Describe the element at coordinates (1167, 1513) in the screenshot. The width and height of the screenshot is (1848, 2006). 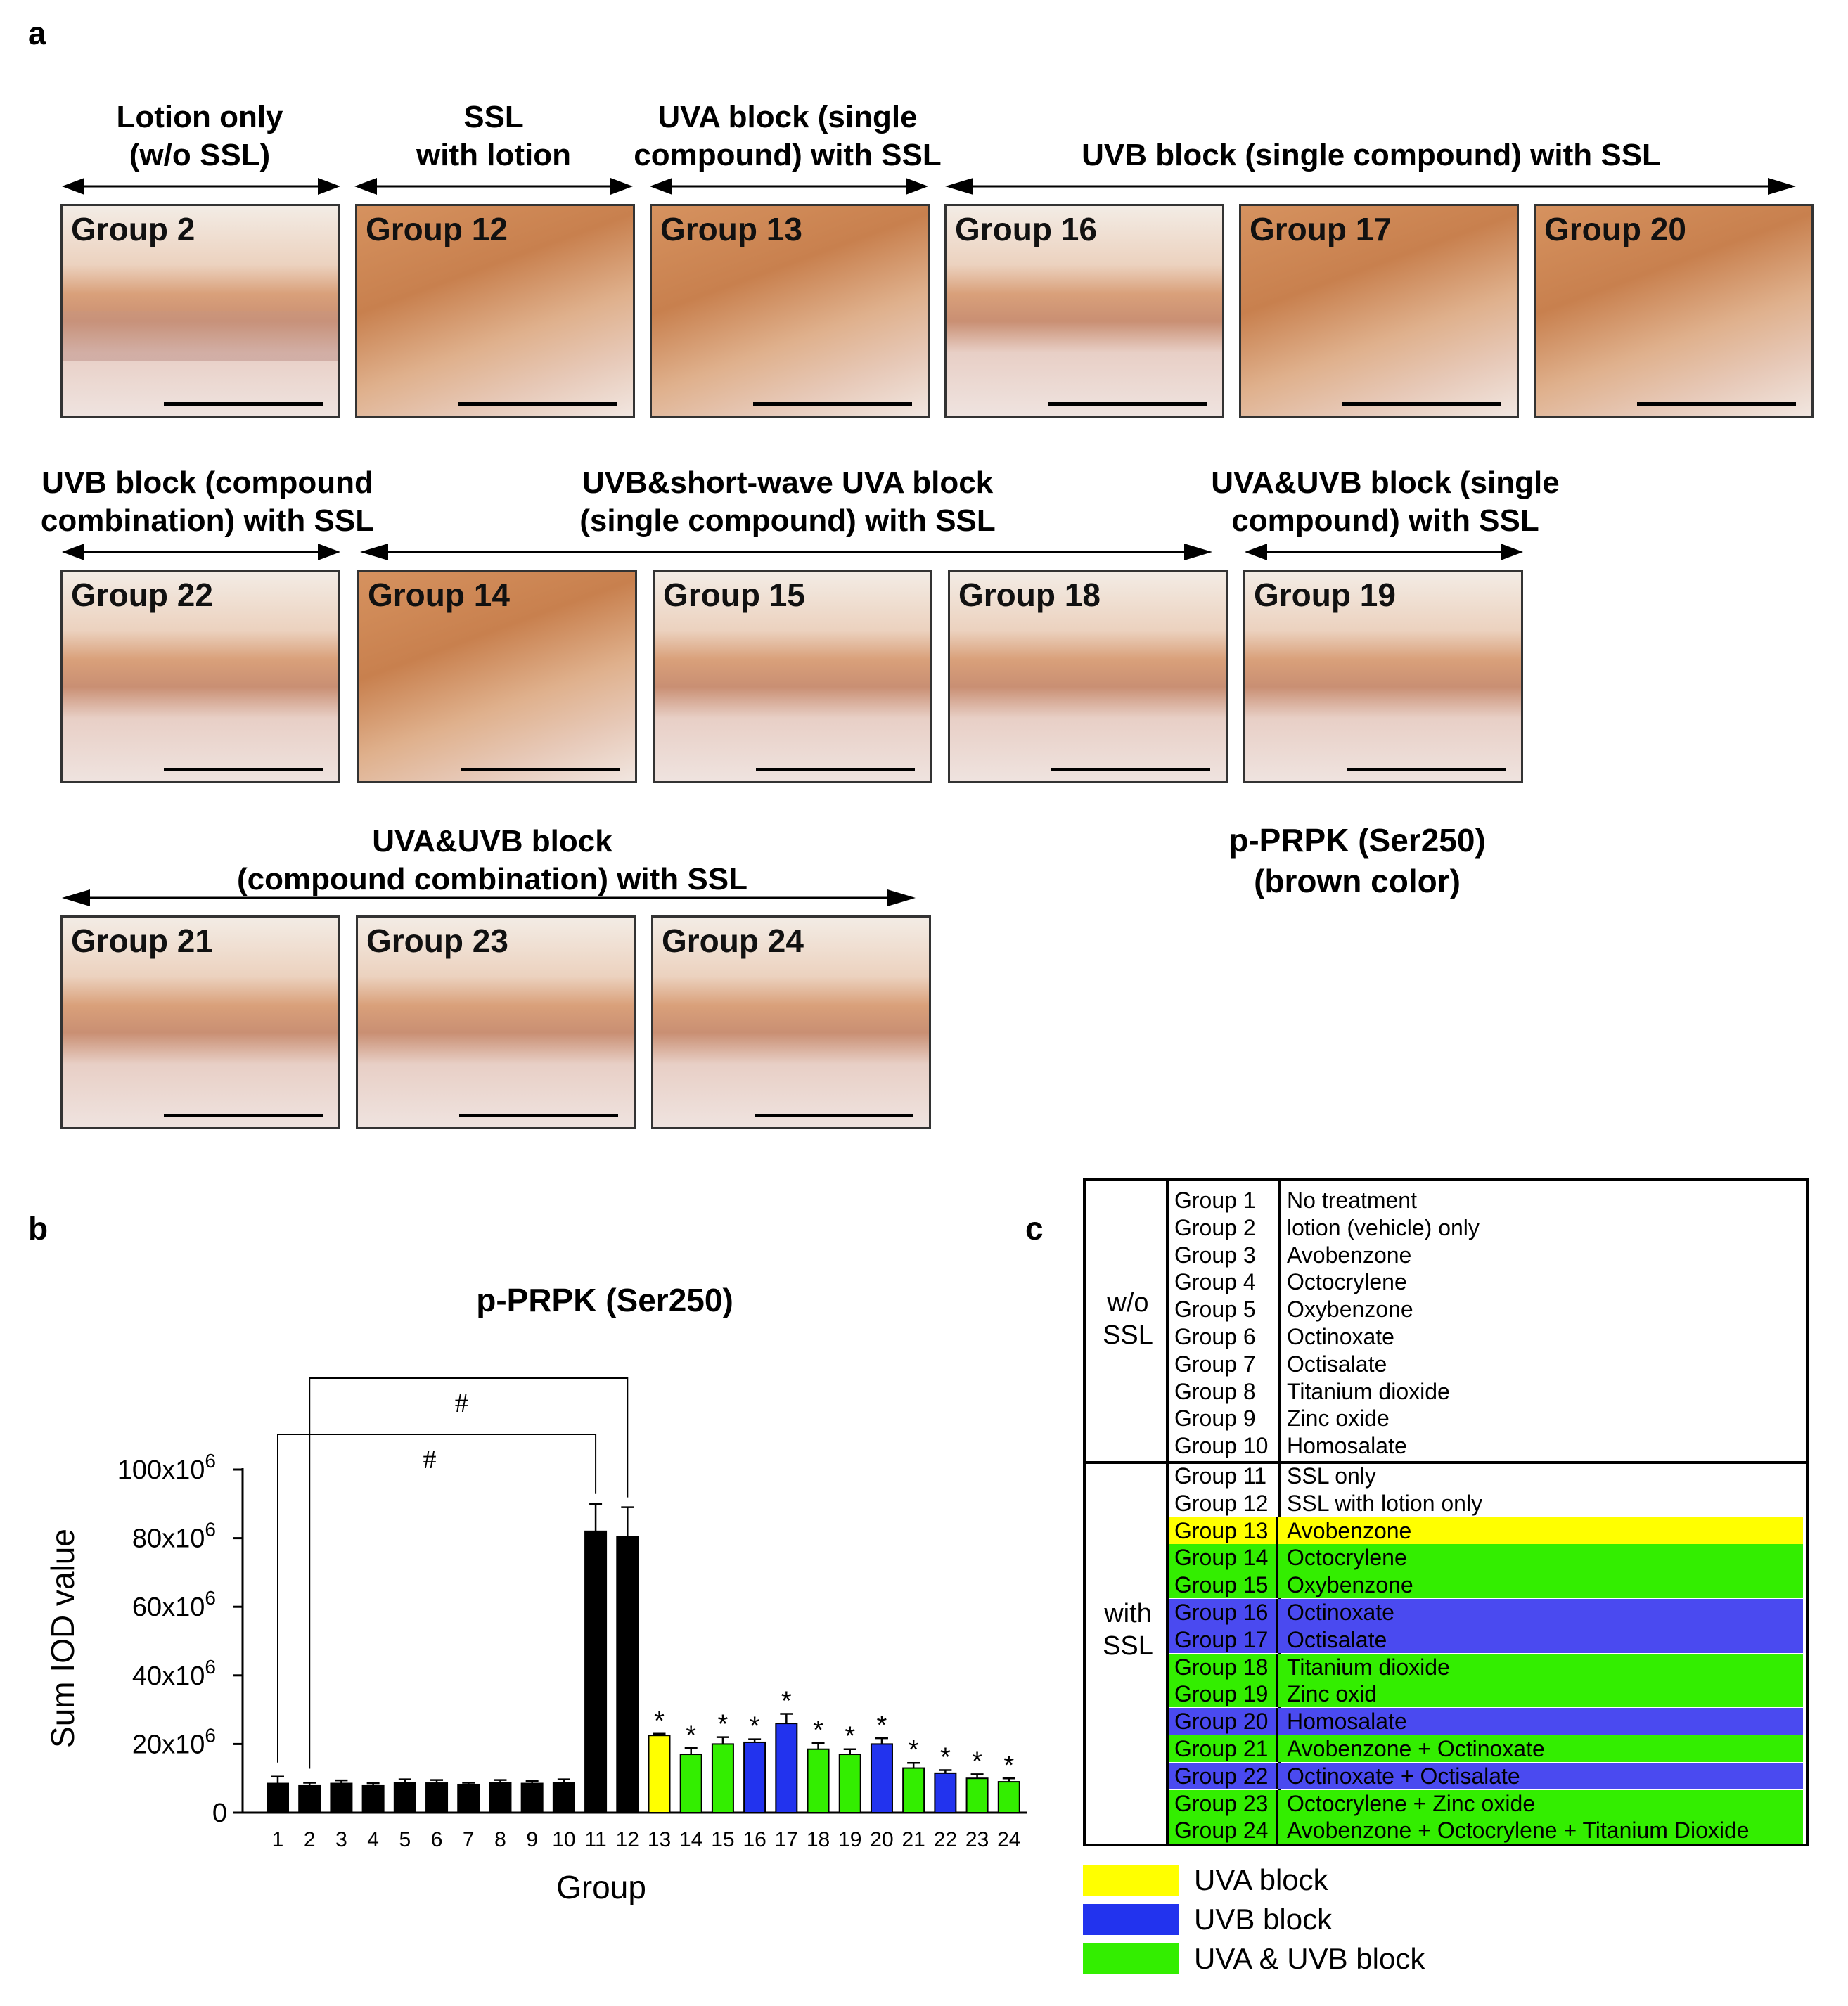
I see `table-divider-col1` at that location.